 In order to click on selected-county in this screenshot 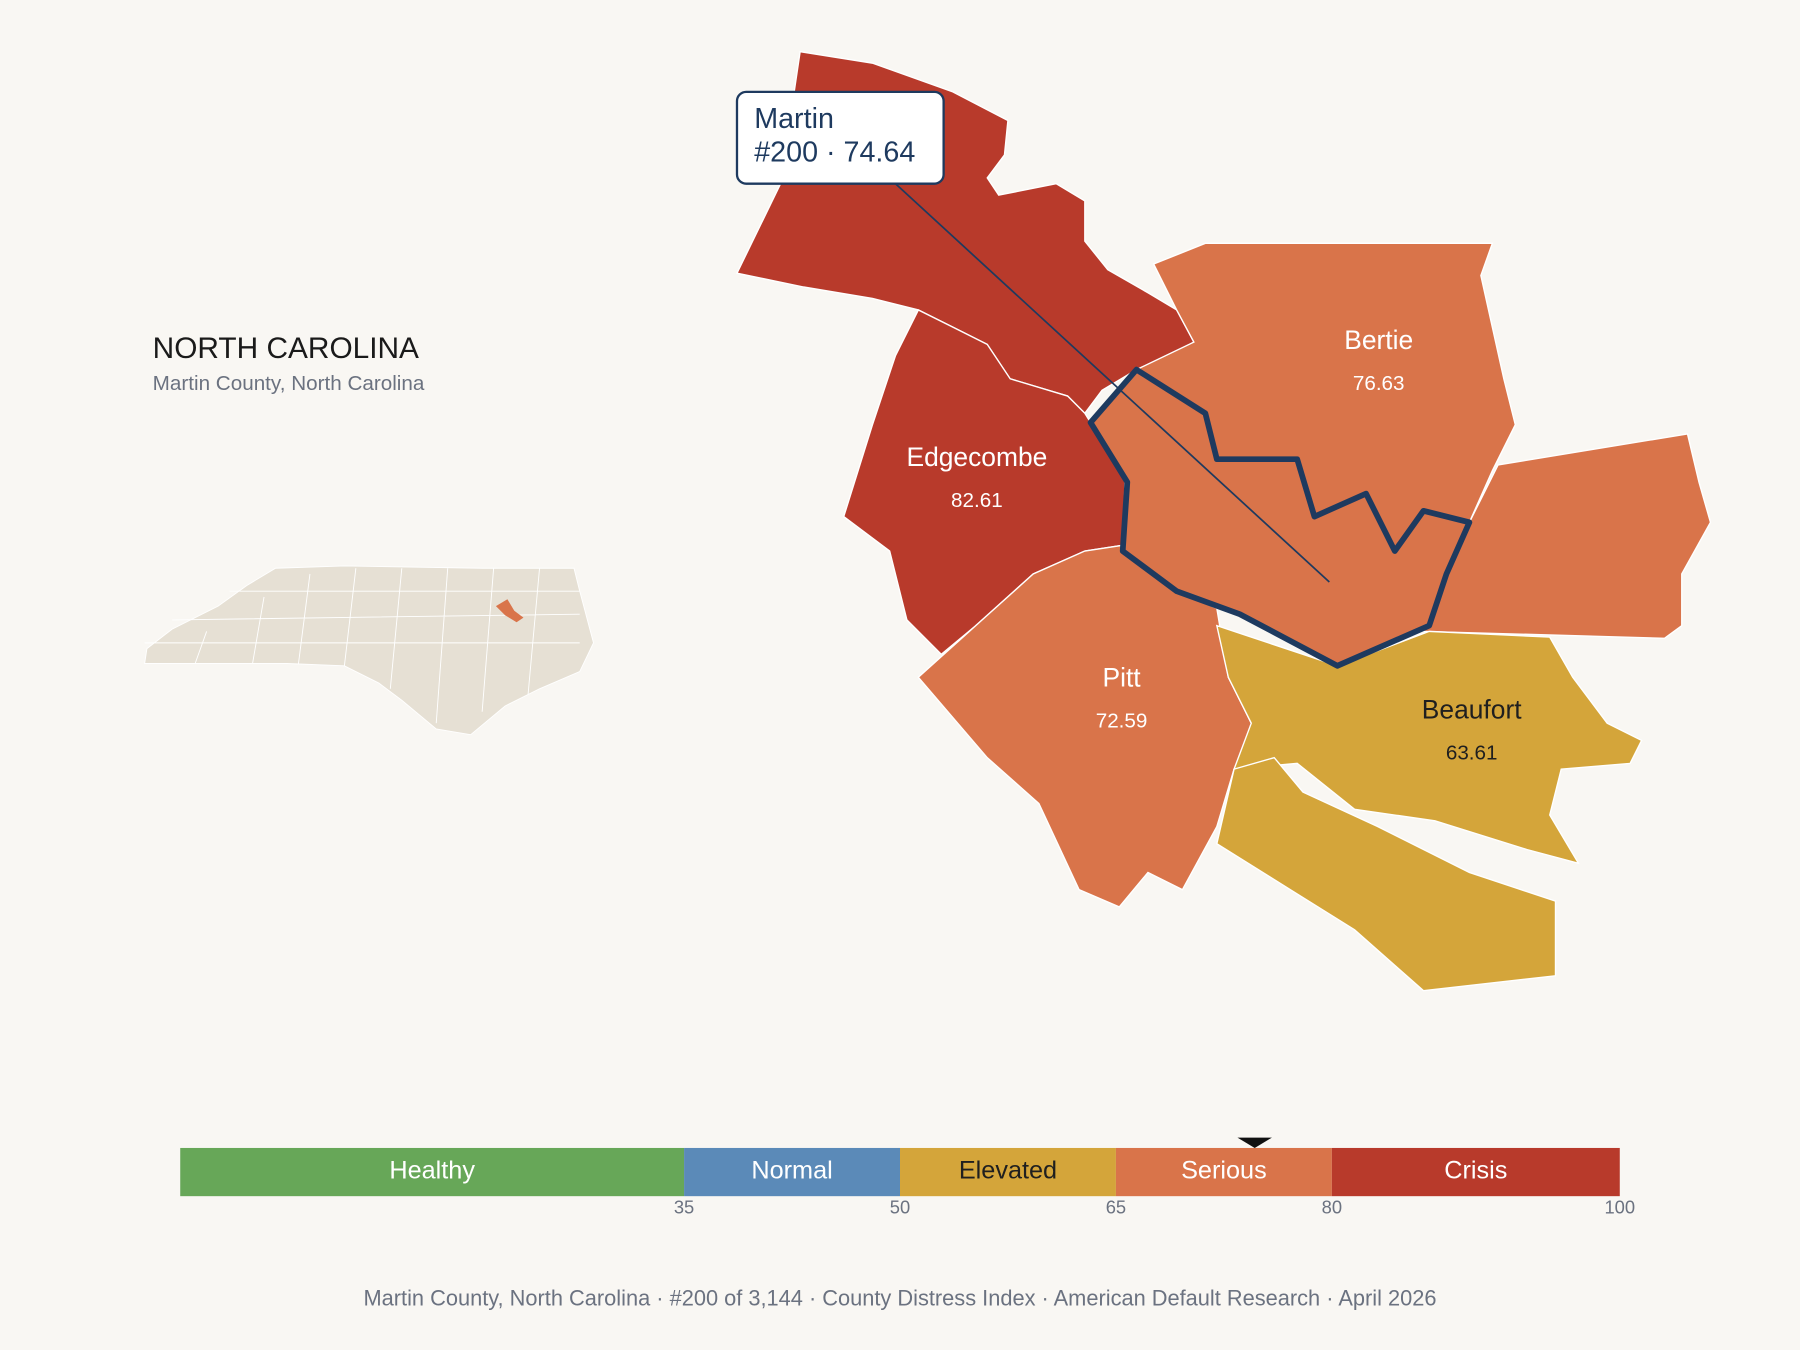, I will do `click(1280, 517)`.